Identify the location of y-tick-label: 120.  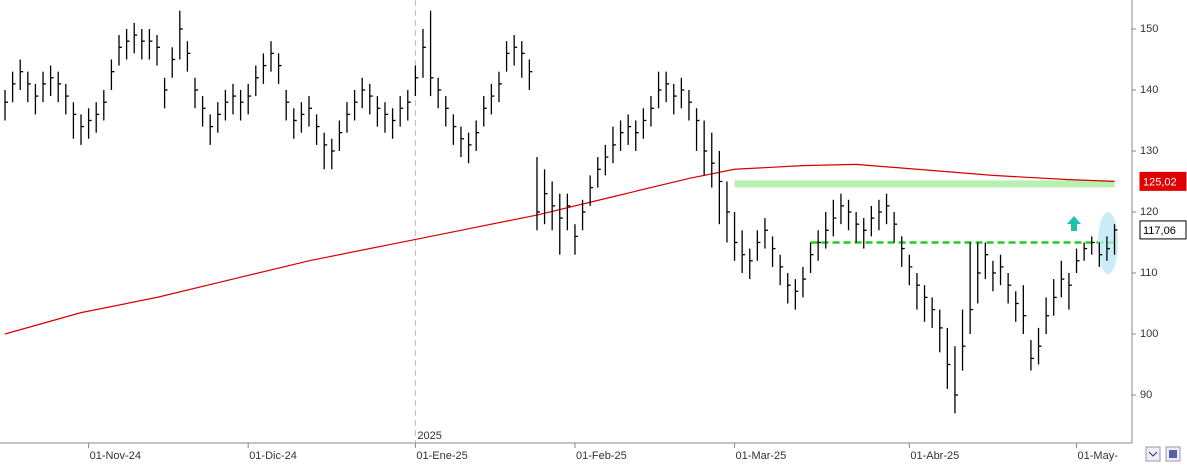
(1149, 212).